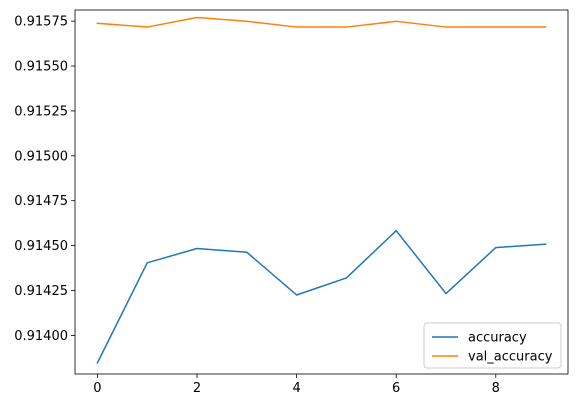  What do you see at coordinates (497, 338) in the screenshot?
I see `legend-label-accuracy: accuracy` at bounding box center [497, 338].